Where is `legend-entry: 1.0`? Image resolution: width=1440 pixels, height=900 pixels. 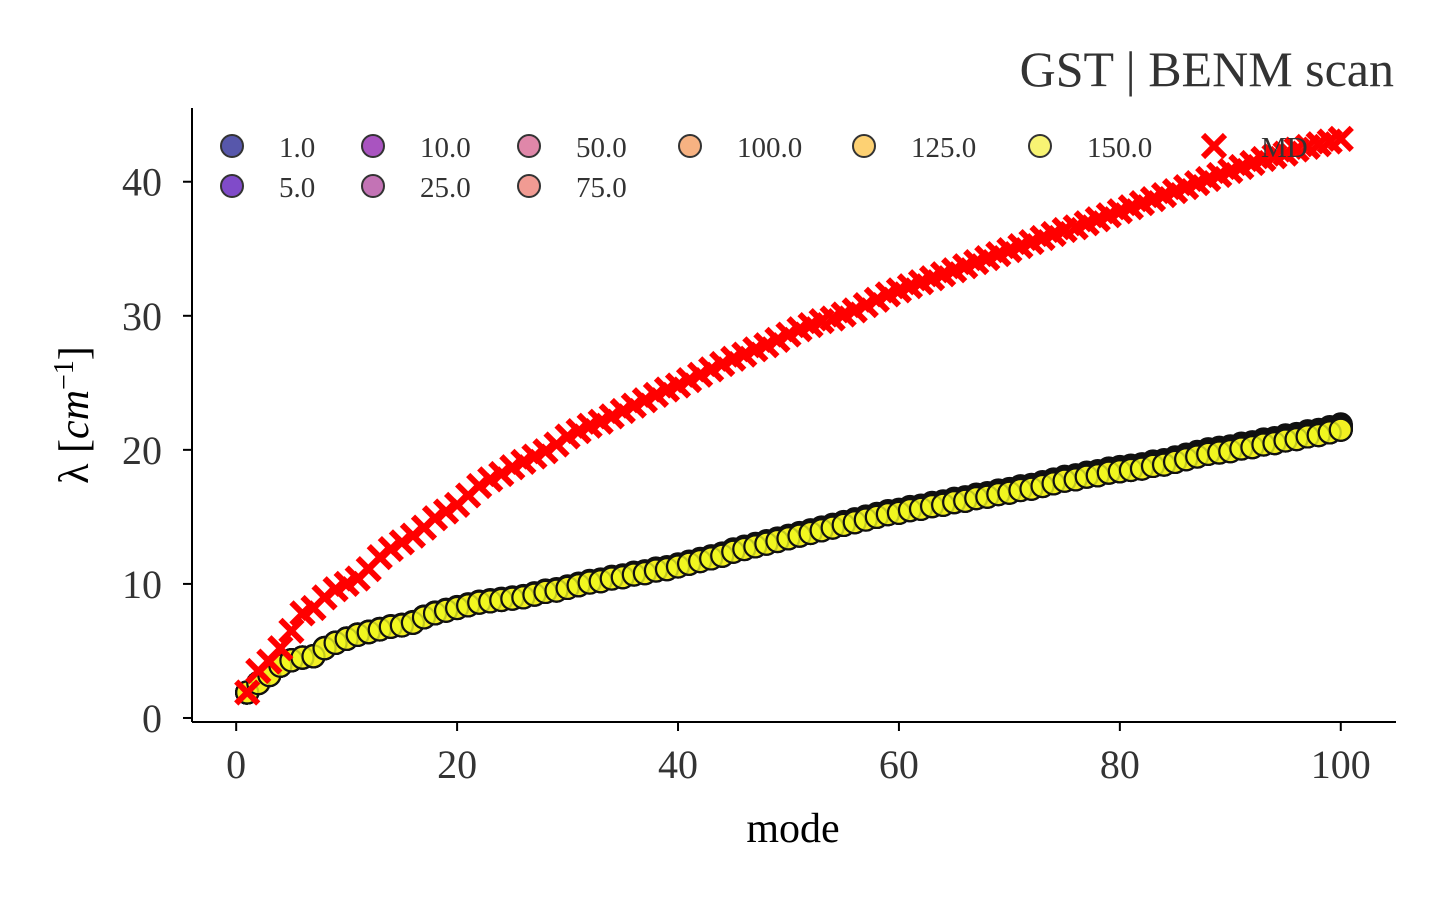
legend-entry: 1.0 is located at coordinates (267, 148).